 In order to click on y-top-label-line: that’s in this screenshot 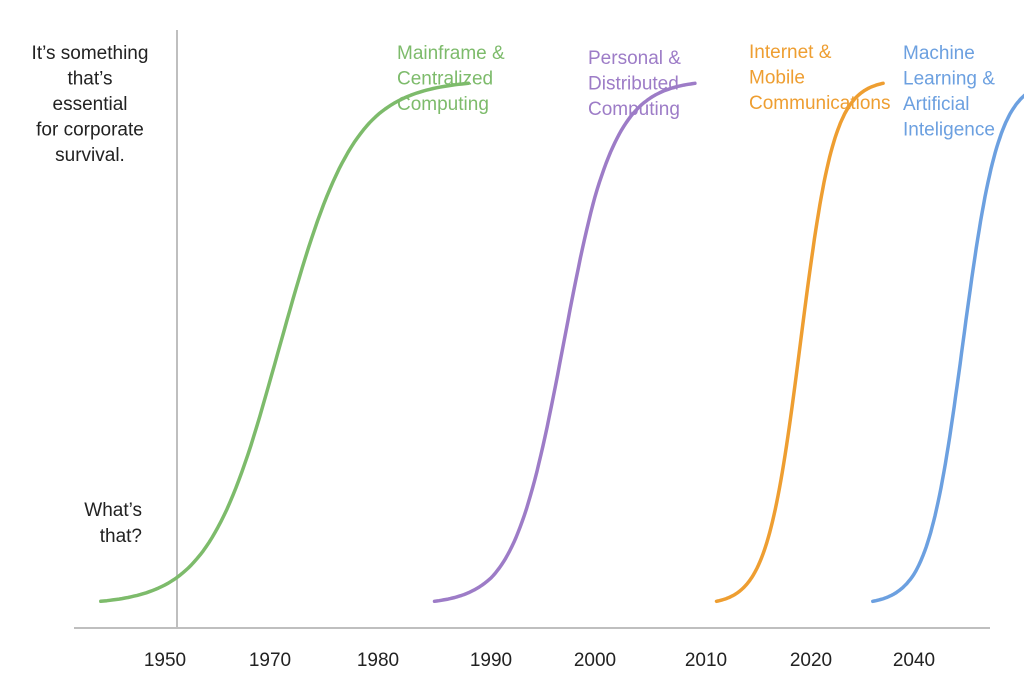, I will do `click(89, 79)`.